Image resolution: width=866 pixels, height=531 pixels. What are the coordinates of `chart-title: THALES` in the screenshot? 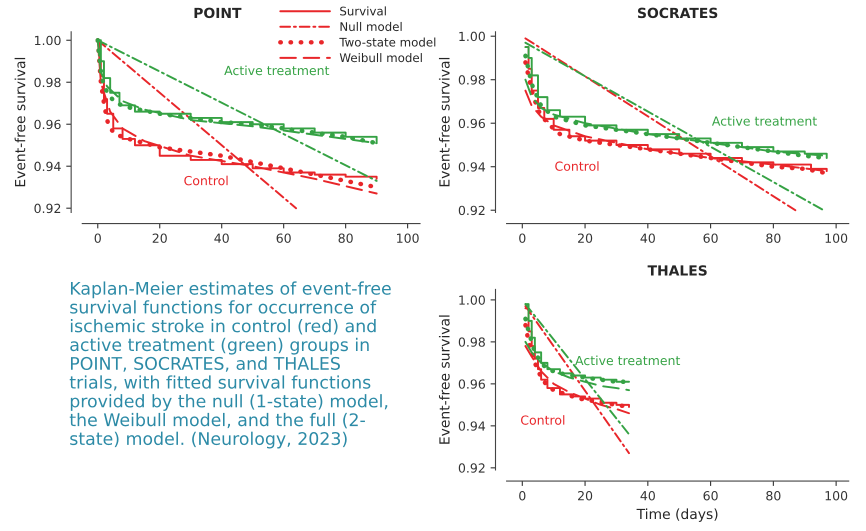 It's located at (677, 270).